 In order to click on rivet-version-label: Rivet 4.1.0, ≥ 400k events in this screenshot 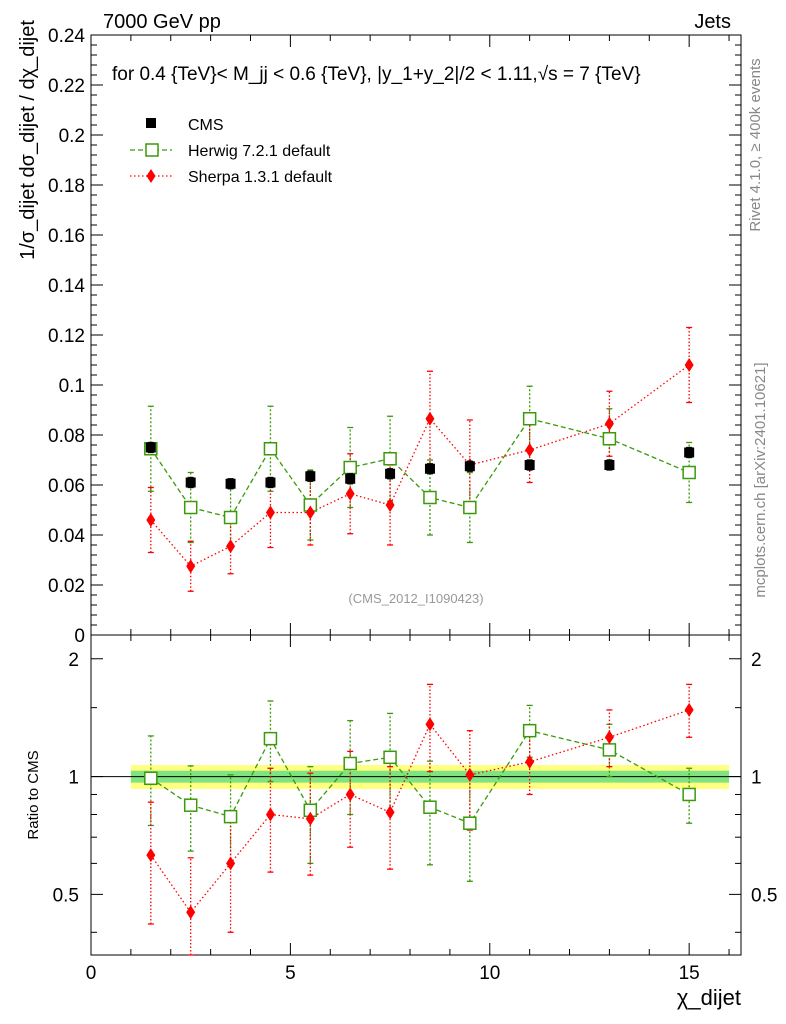, I will do `click(755, 144)`.